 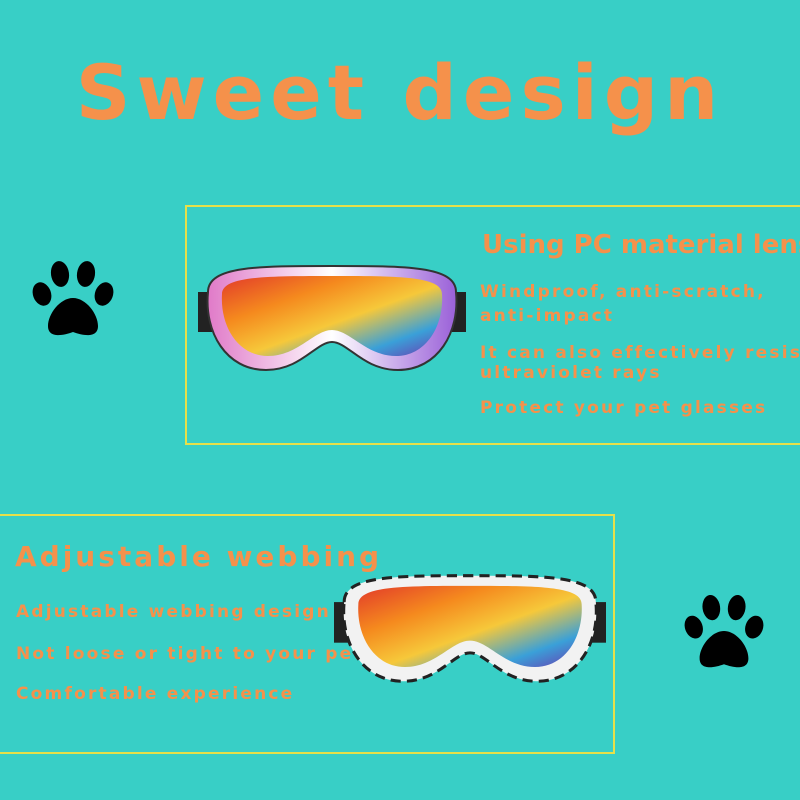 I want to click on webbing-line: Comfortable experience, so click(x=155, y=694).